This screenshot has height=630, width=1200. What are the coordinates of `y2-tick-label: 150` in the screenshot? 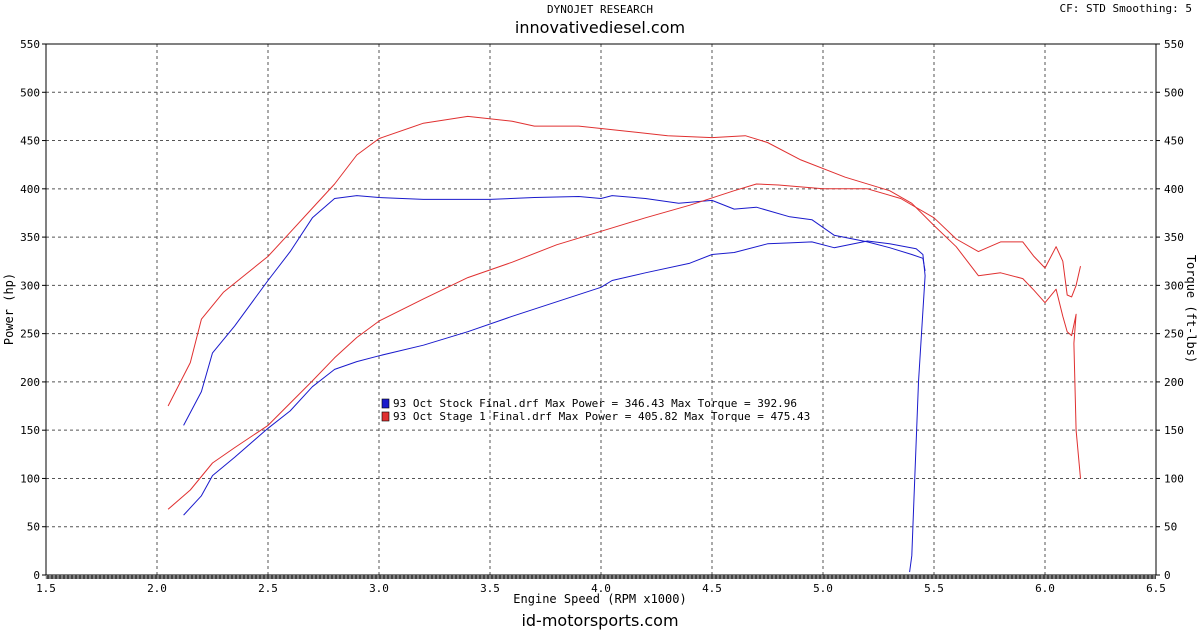 It's located at (1174, 430).